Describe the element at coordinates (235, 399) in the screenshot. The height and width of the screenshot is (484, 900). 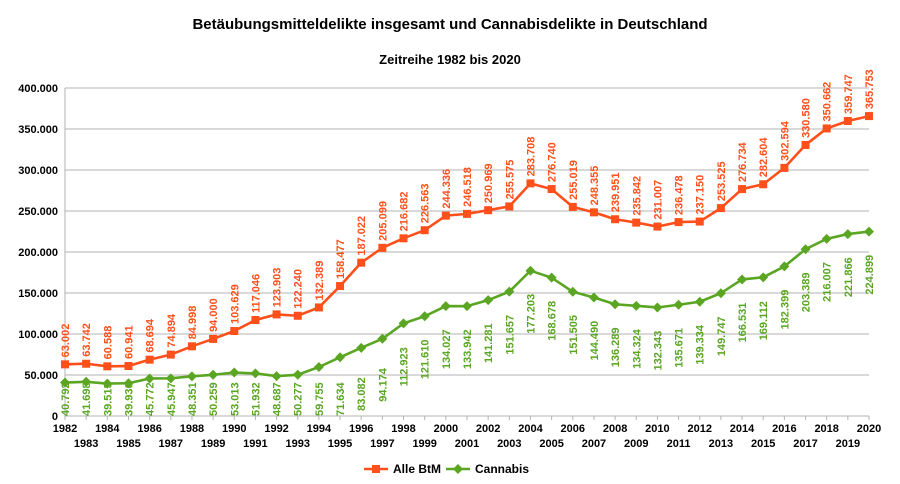
I see `data-label: 53.013` at that location.